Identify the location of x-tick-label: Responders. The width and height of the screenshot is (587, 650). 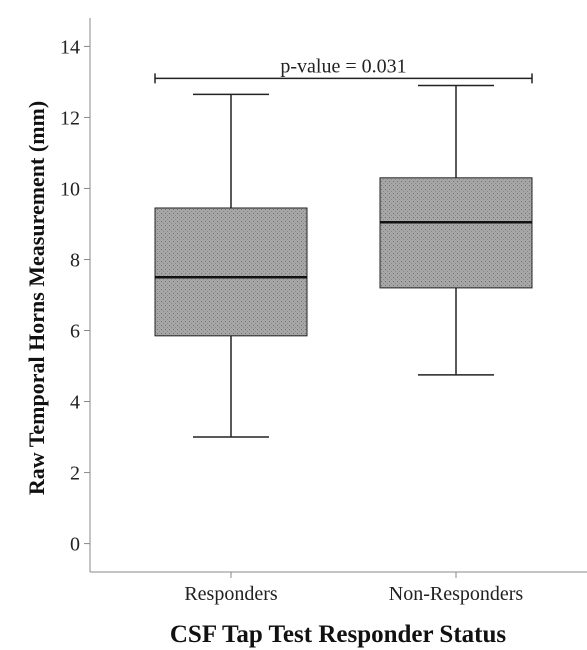
(231, 594).